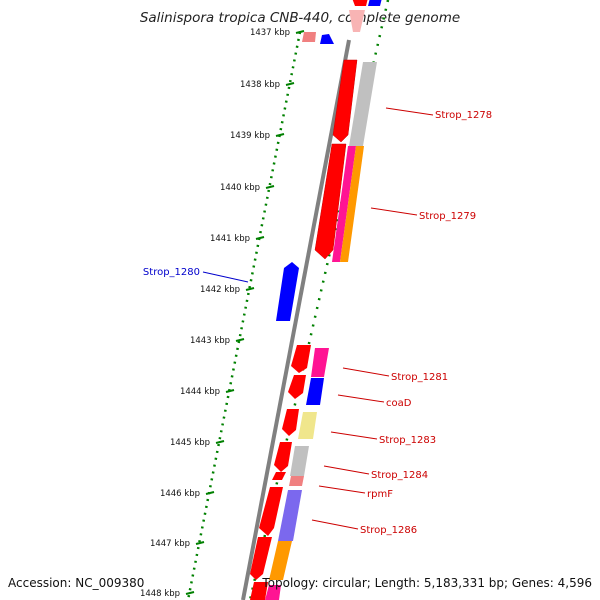 This screenshot has height=600, width=600. What do you see at coordinates (180, 494) in the screenshot?
I see `tick-label: 1446 kbp` at bounding box center [180, 494].